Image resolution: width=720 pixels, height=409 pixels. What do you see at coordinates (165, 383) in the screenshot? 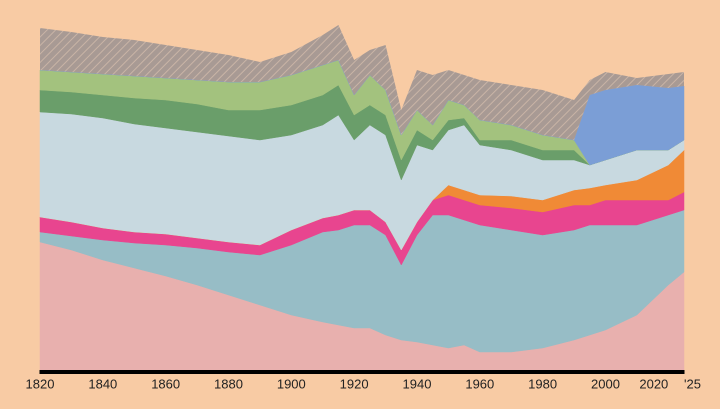
I see `x-tick-label: 1860` at bounding box center [165, 383].